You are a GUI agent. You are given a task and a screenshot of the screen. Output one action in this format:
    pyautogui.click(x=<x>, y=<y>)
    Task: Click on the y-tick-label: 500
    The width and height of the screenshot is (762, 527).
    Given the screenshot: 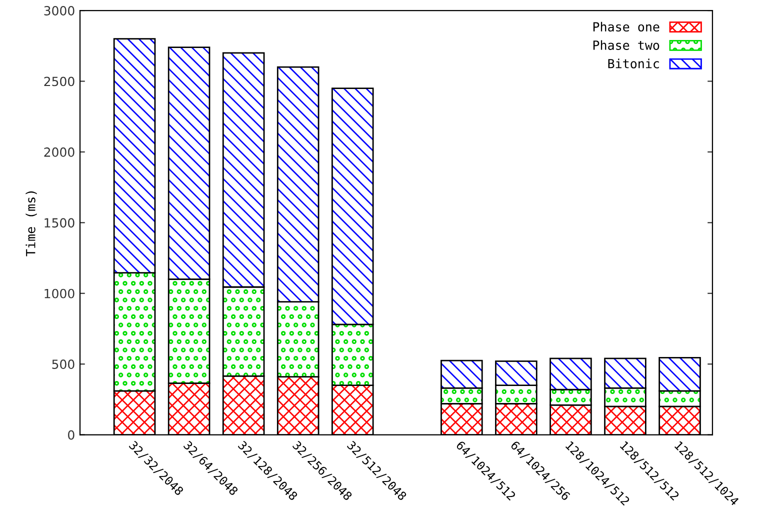 What is the action you would take?
    pyautogui.click(x=63, y=364)
    